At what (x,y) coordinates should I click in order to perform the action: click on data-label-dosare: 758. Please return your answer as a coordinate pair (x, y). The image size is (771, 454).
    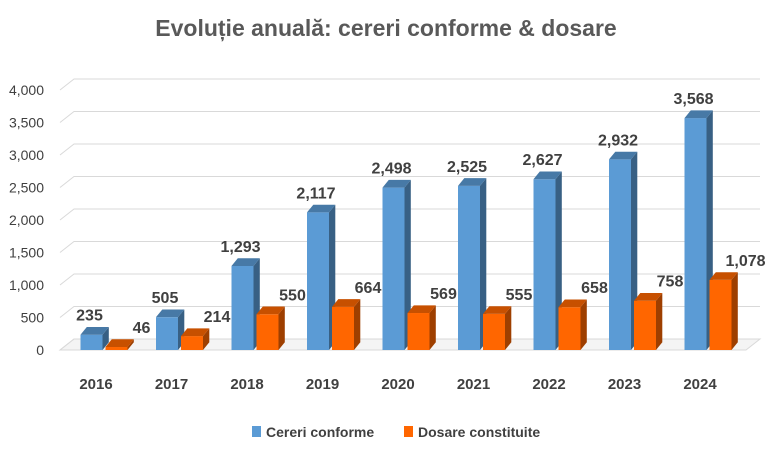
    Looking at the image, I should click on (670, 282).